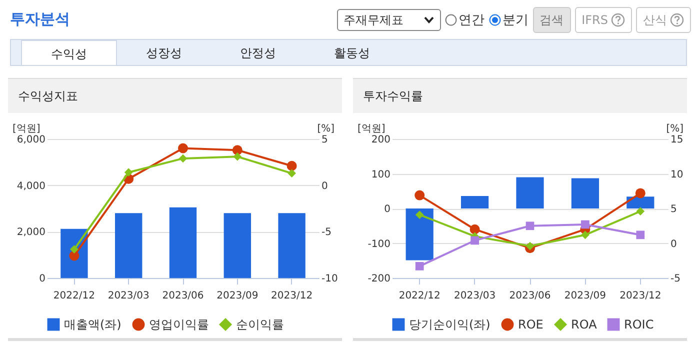 The width and height of the screenshot is (697, 342). I want to click on y-tick-label: -100, so click(379, 244).